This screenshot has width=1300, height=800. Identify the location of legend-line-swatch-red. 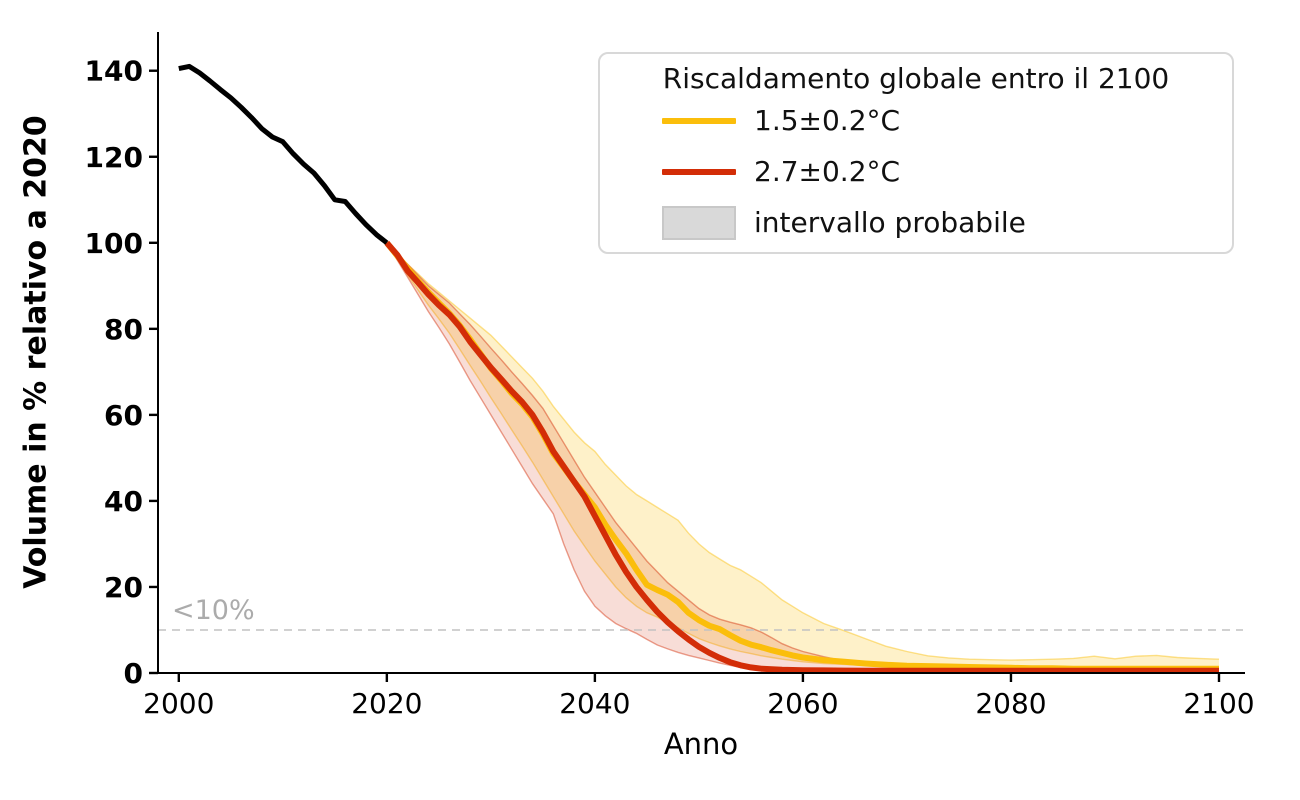
(699, 171).